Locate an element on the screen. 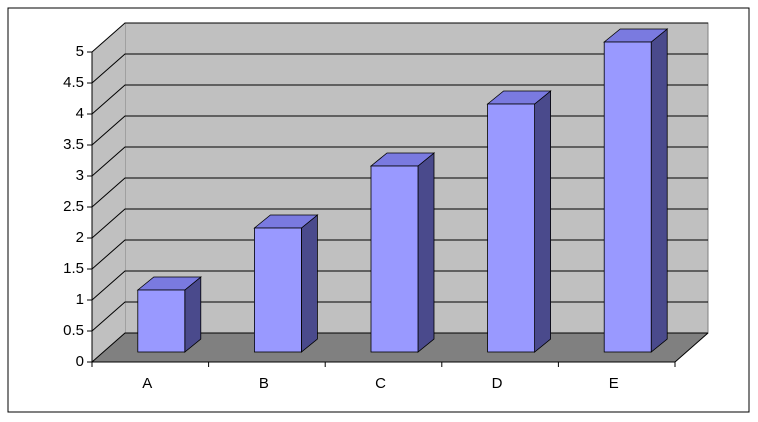 The image size is (758, 422). y-tick-label: 3.5 is located at coordinates (73, 144).